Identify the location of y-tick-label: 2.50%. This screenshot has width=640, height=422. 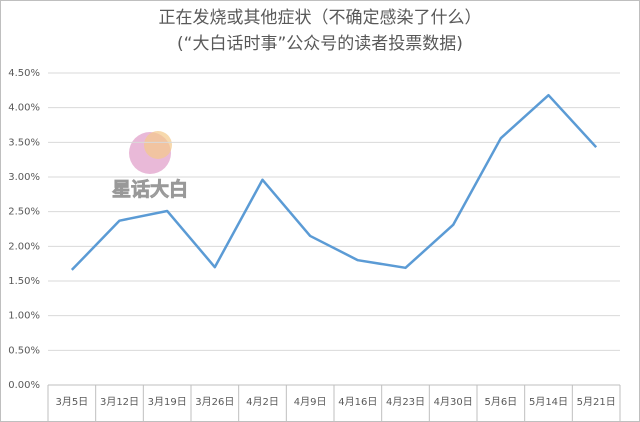
(24, 212).